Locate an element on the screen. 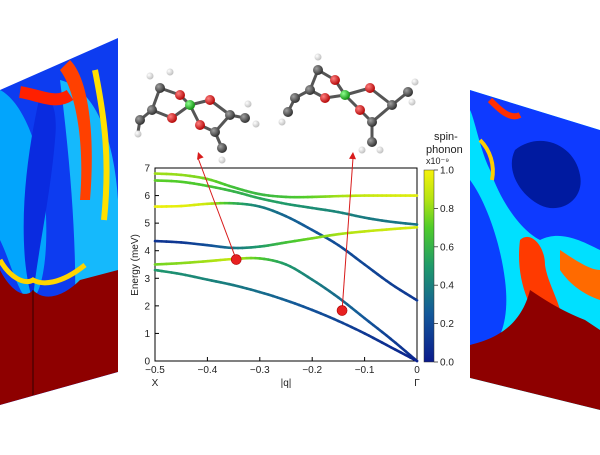 The height and width of the screenshot is (455, 600). colorbar-title-line2: phonon is located at coordinates (444, 150).